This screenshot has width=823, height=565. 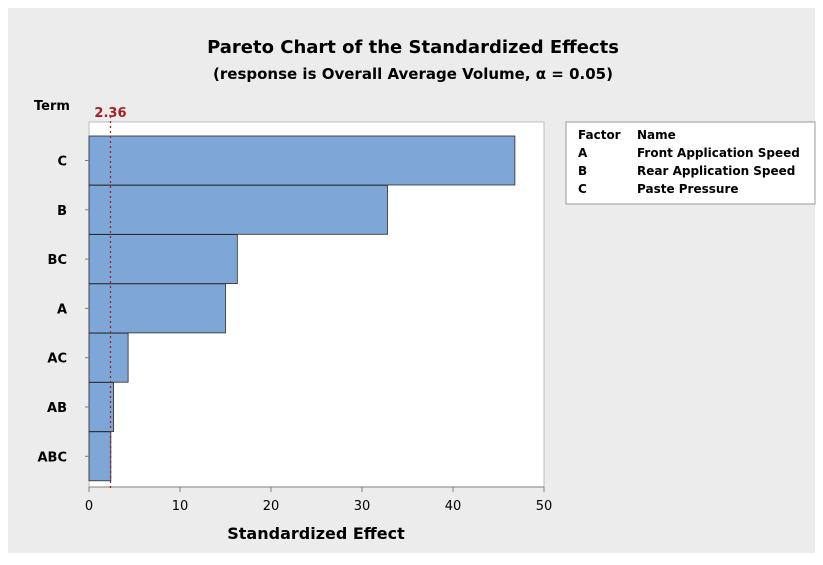 I want to click on x-tick-label: 30, so click(x=362, y=506).